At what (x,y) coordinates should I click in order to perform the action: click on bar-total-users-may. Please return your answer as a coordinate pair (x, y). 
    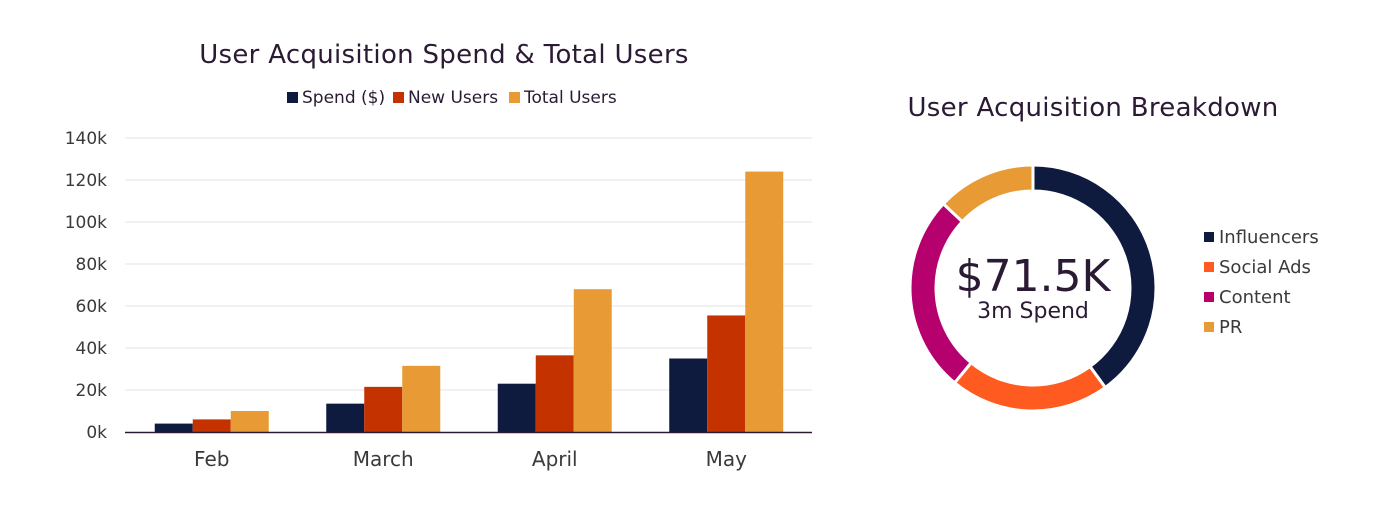
    Looking at the image, I should click on (764, 301).